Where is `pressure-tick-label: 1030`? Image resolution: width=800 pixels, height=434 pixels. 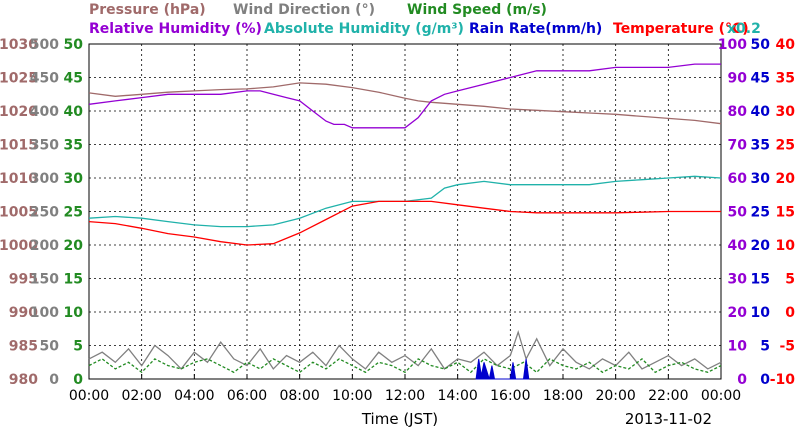
pressure-tick-label: 1030 is located at coordinates (19, 45).